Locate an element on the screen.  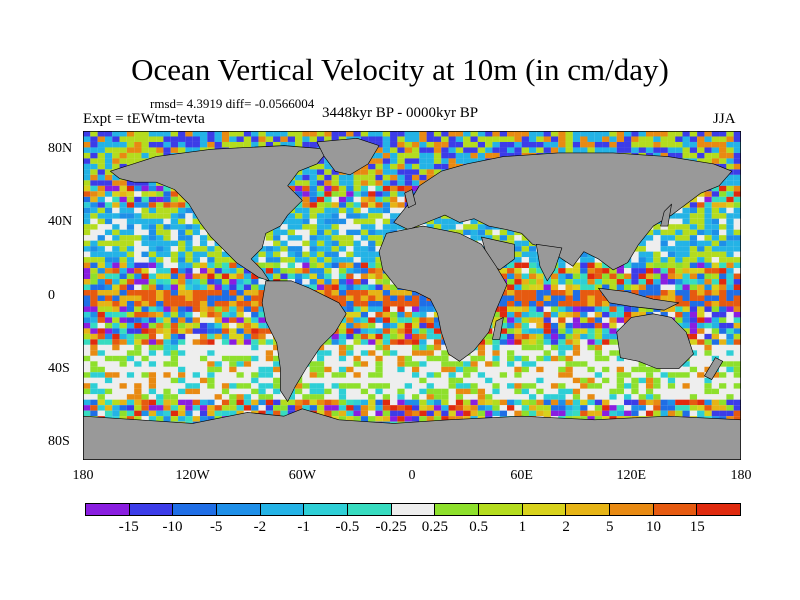
colorbar-label: 10 is located at coordinates (654, 527).